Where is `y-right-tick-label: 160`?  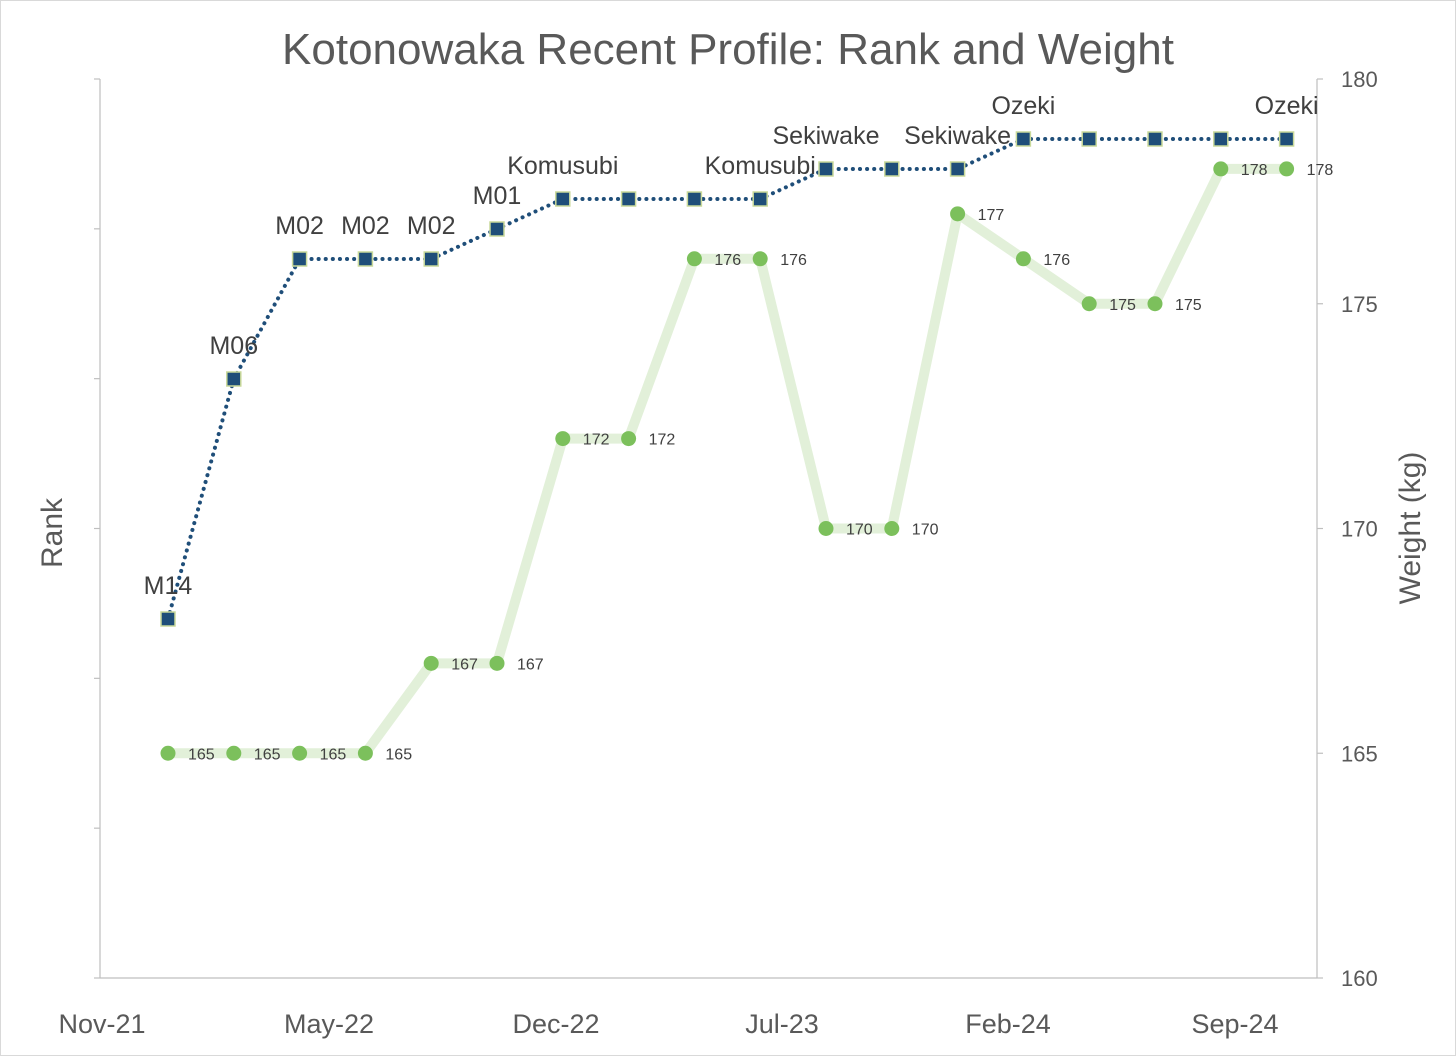 y-right-tick-label: 160 is located at coordinates (1359, 978).